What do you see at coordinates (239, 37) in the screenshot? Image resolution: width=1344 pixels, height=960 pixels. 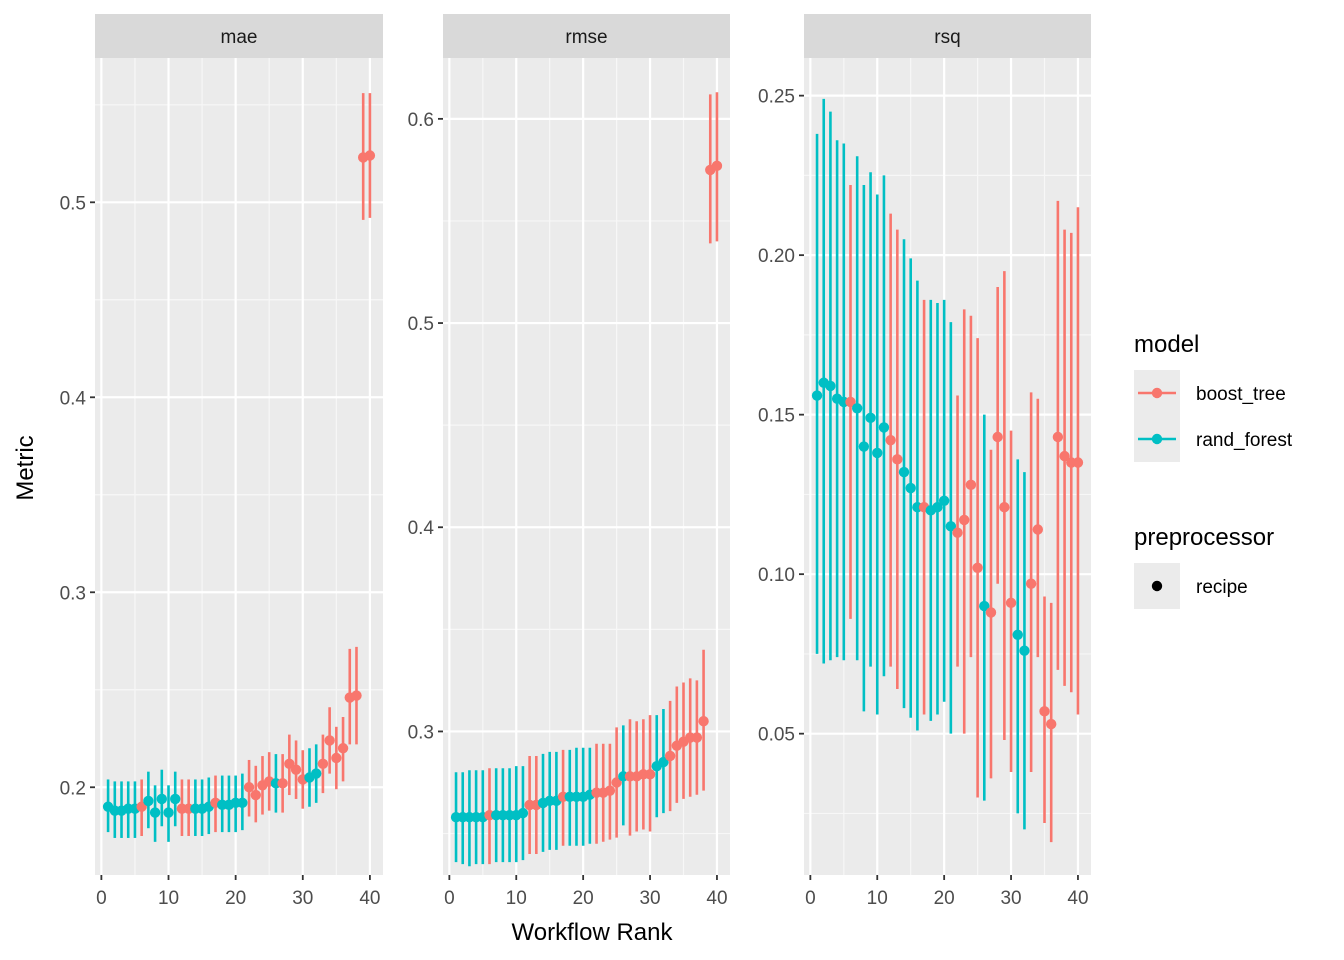 I see `strip-label-mae: mae` at bounding box center [239, 37].